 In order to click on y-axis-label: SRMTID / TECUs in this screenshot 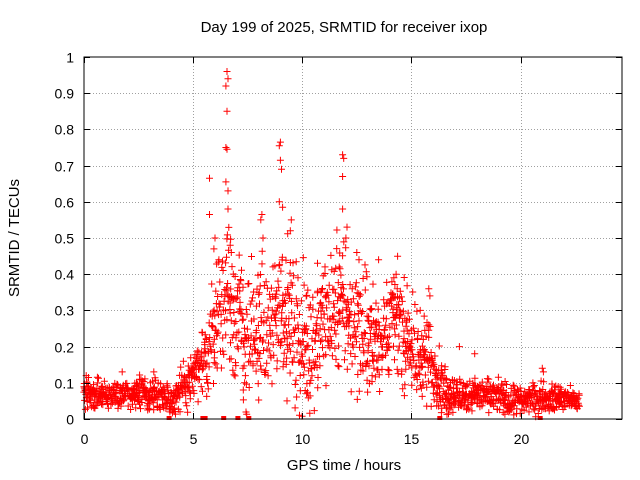, I will do `click(14, 238)`.